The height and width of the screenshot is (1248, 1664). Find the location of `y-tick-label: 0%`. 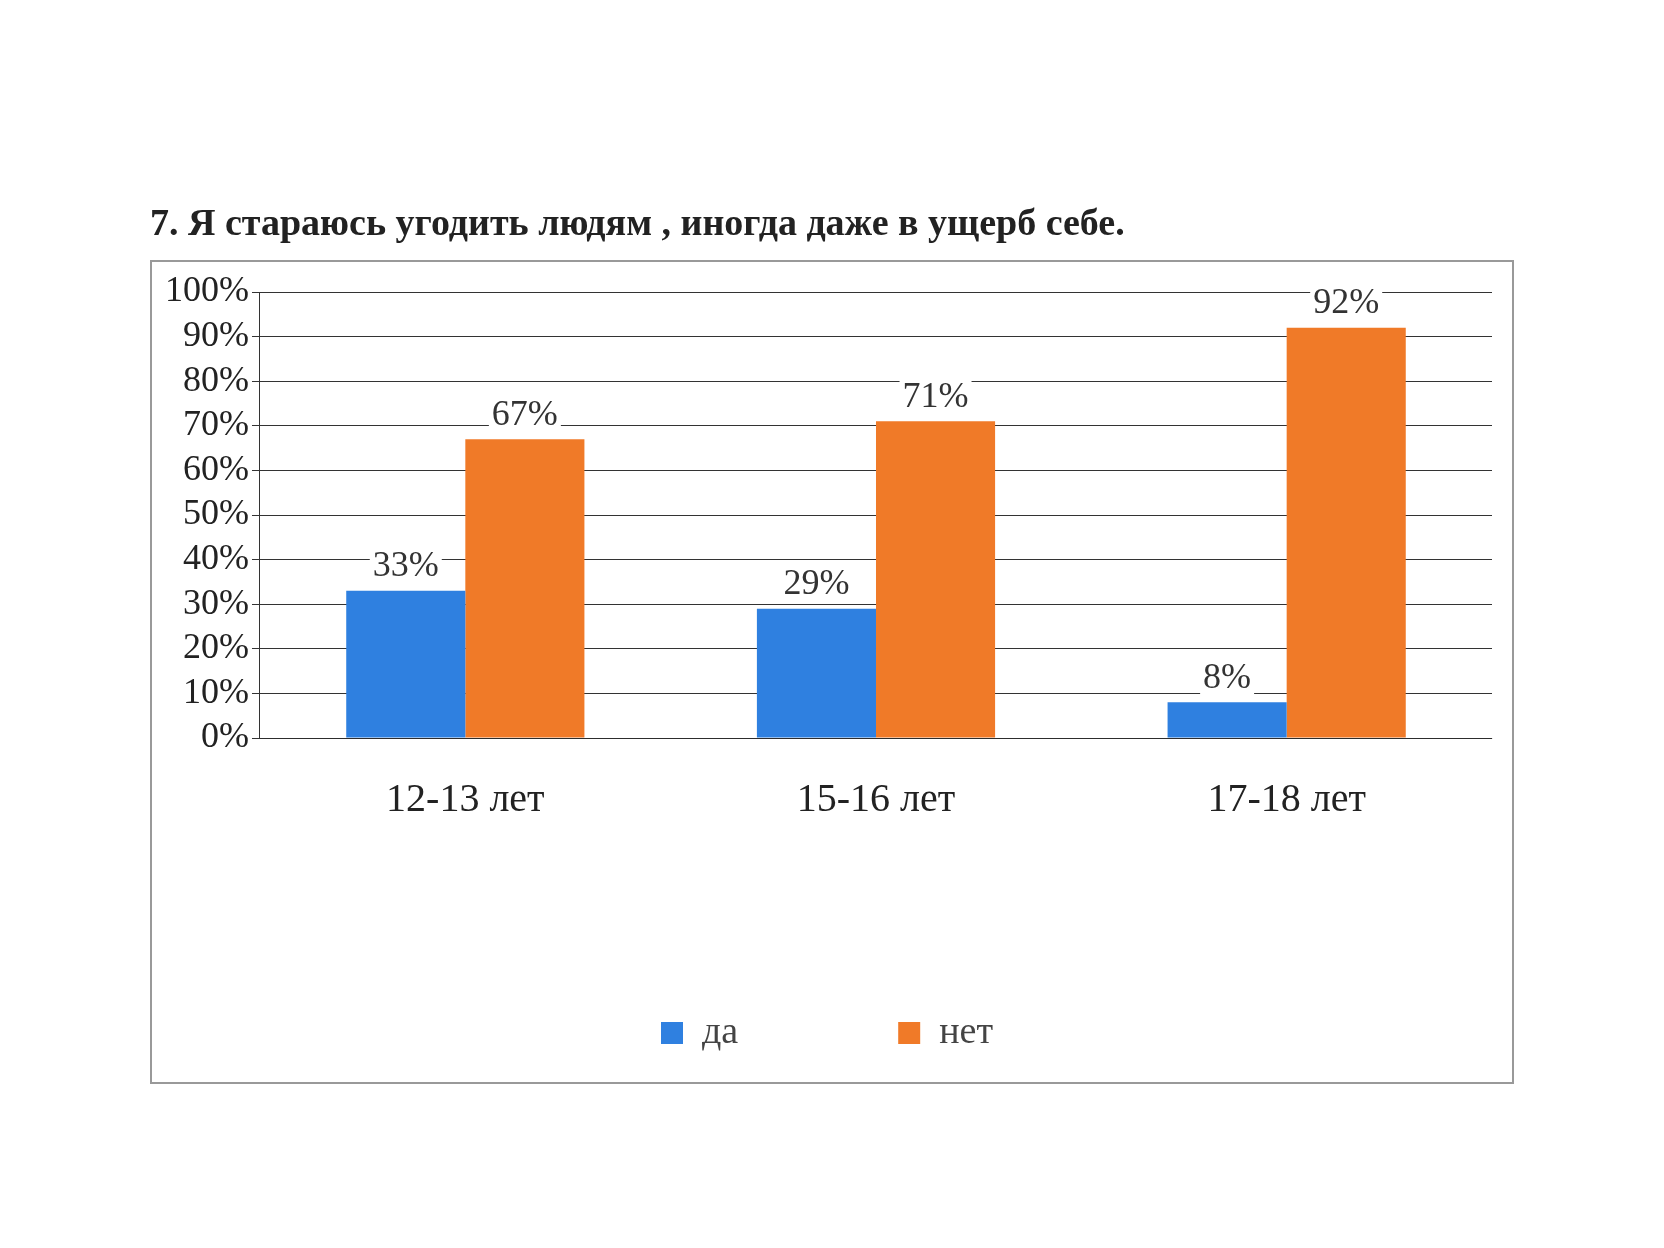

y-tick-label: 0% is located at coordinates (224, 735).